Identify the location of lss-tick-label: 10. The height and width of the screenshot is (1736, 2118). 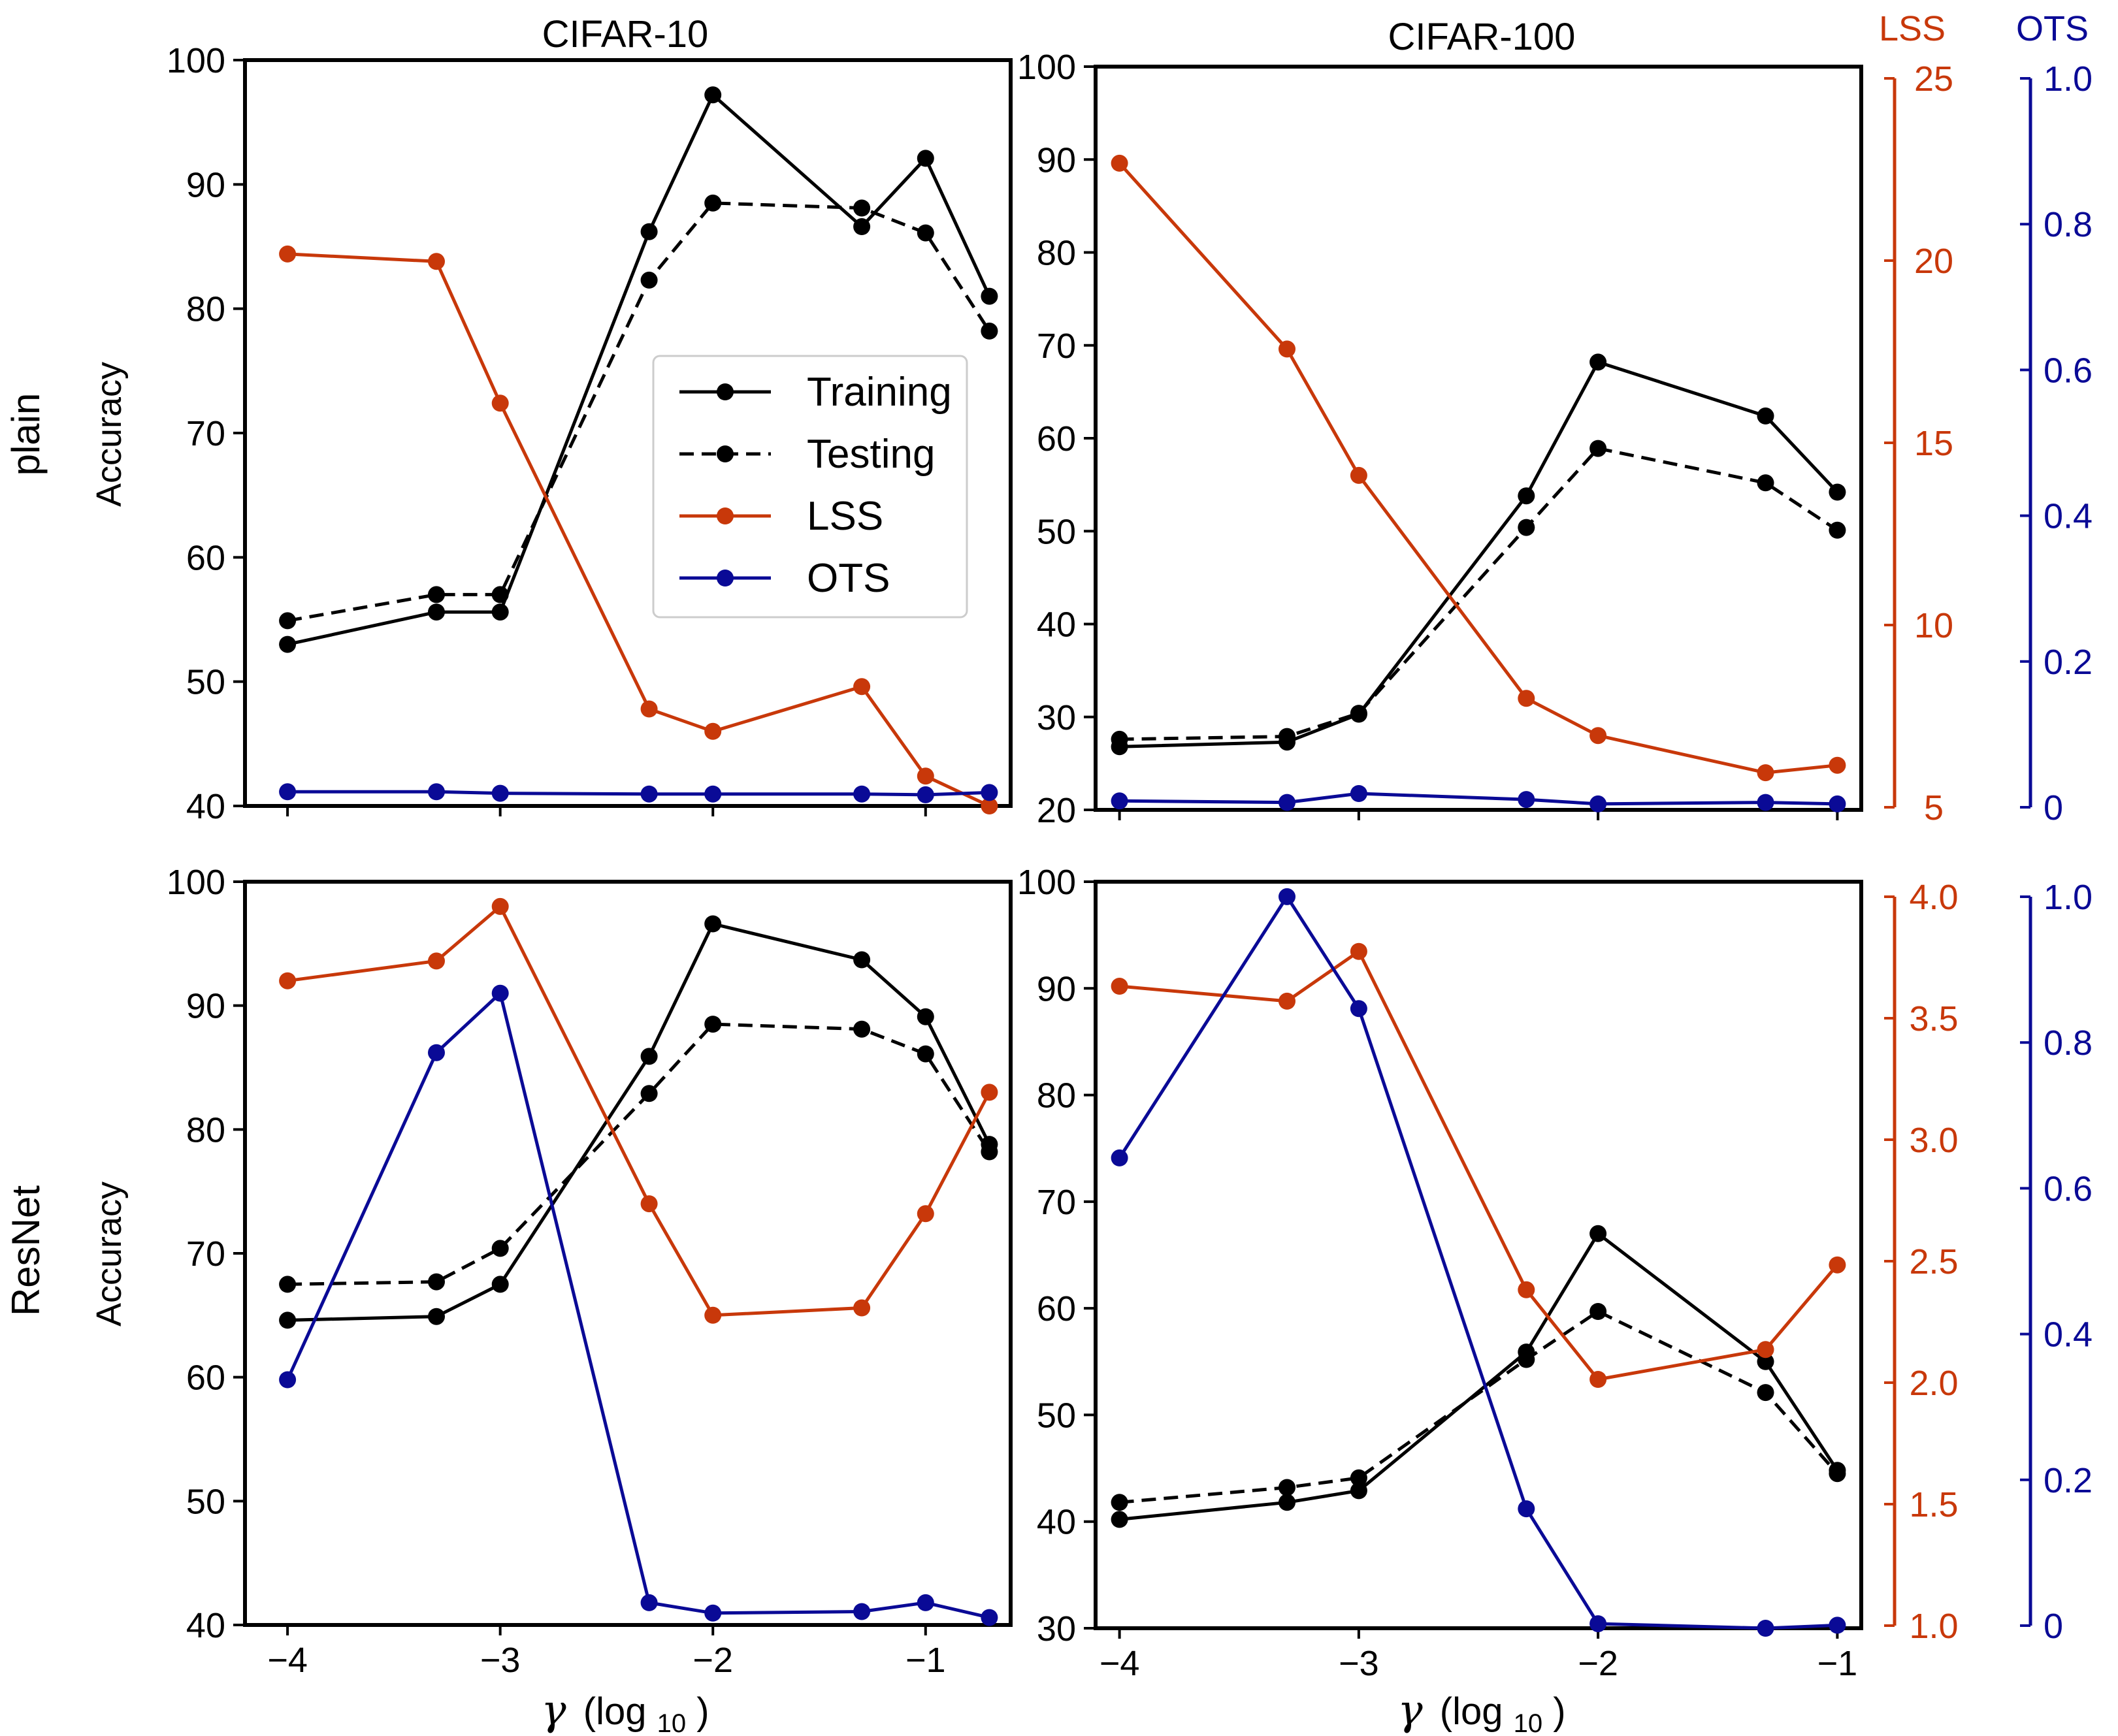
(1933, 625).